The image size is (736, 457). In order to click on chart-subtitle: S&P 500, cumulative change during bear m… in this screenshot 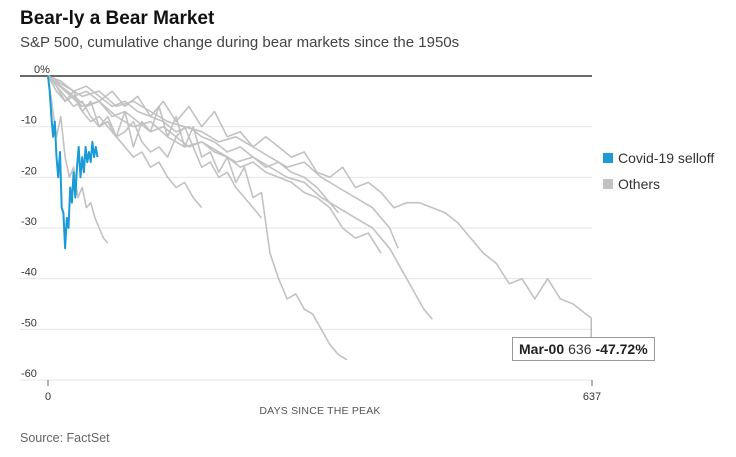, I will do `click(240, 42)`.